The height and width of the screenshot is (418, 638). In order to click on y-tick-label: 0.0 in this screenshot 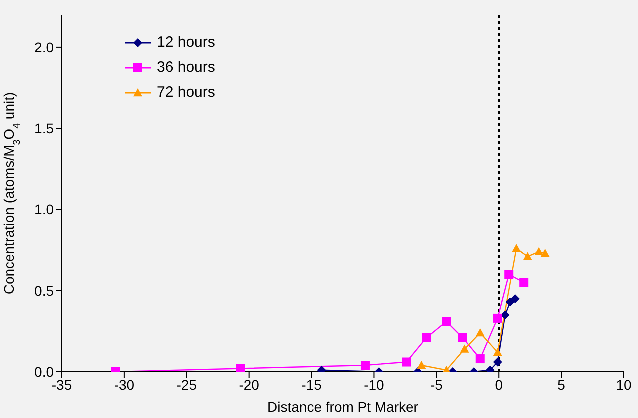, I will do `click(44, 372)`.